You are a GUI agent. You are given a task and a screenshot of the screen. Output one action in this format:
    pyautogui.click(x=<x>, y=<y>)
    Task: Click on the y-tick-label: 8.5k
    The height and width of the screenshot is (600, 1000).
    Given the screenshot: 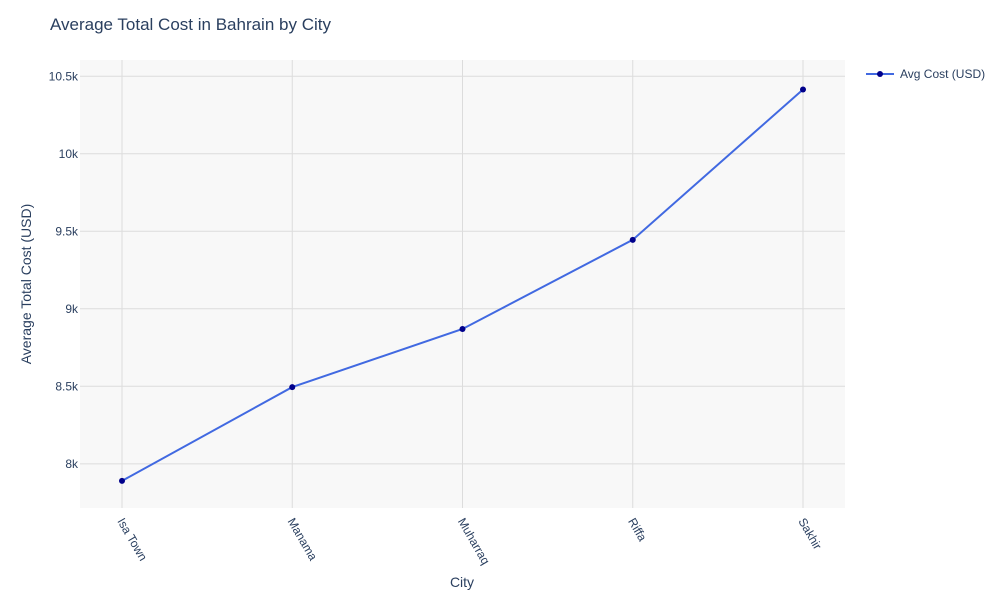 What is the action you would take?
    pyautogui.click(x=67, y=386)
    